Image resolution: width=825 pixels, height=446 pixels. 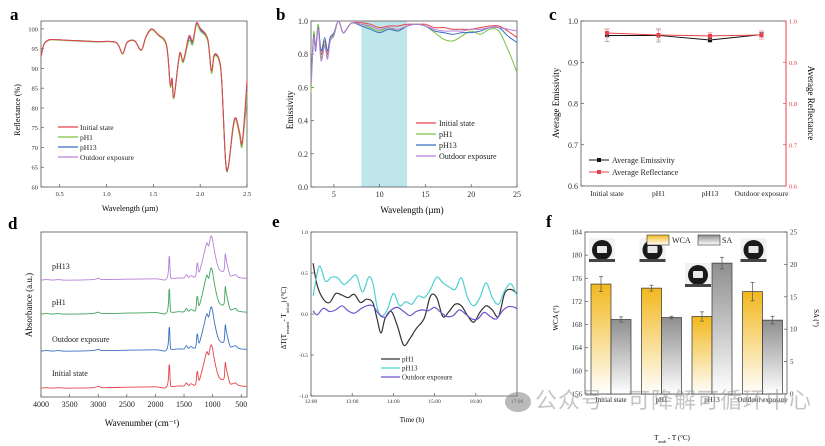 What do you see at coordinates (577, 256) in the screenshot?
I see `y-tick-label: 180` at bounding box center [577, 256].